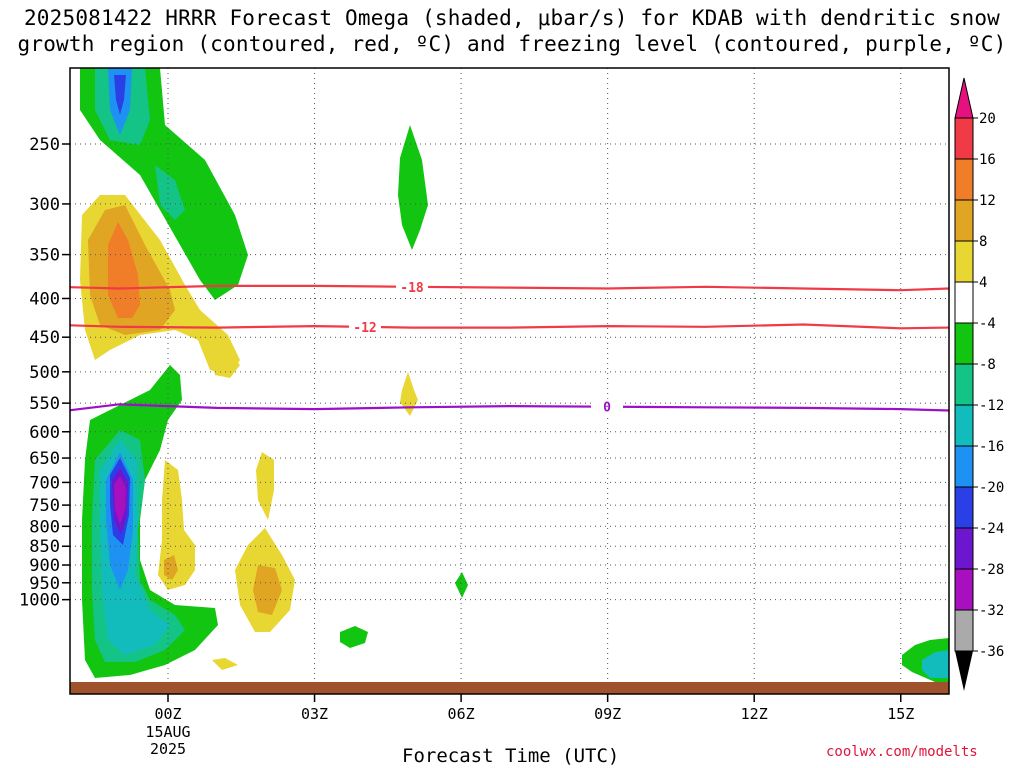  Describe the element at coordinates (754, 714) in the screenshot. I see `x-tick-label: 12Z` at that location.